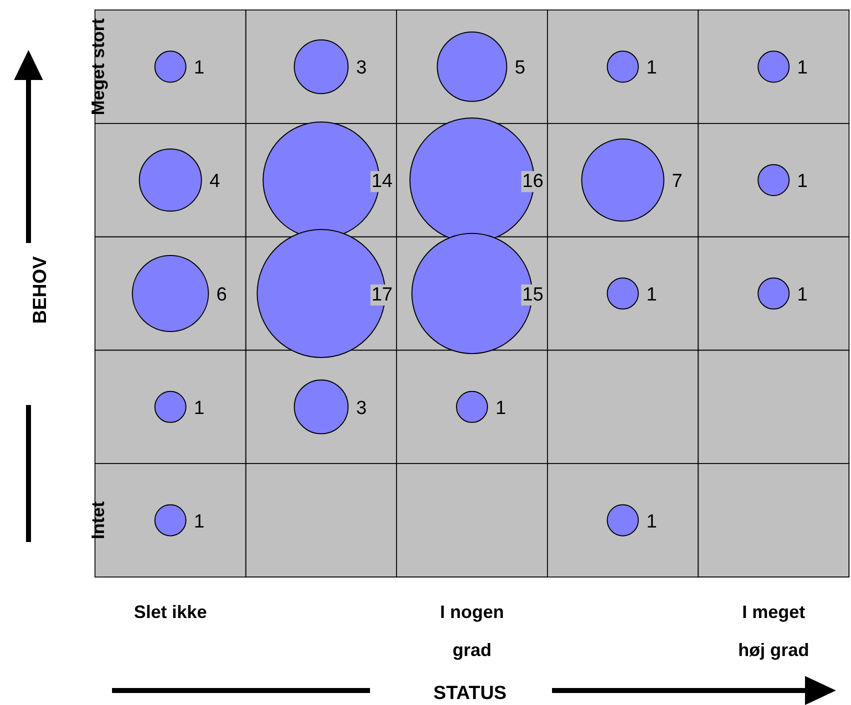 The image size is (851, 705). I want to click on data-label: 4, so click(214, 181).